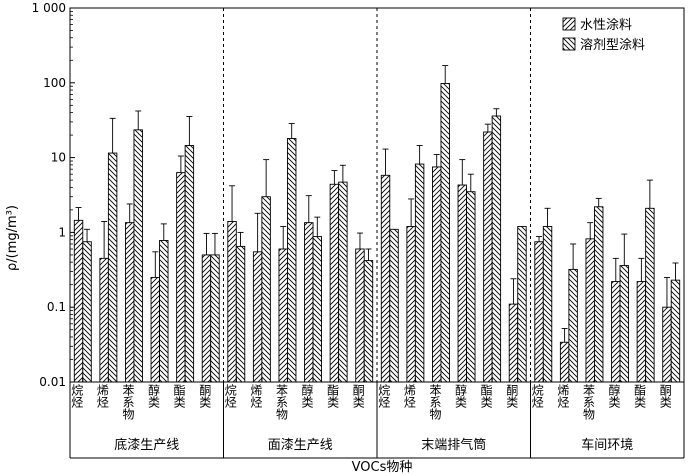  What do you see at coordinates (12, 238) in the screenshot?
I see `y-axis-title: ρ/(mg/m³)` at bounding box center [12, 238].